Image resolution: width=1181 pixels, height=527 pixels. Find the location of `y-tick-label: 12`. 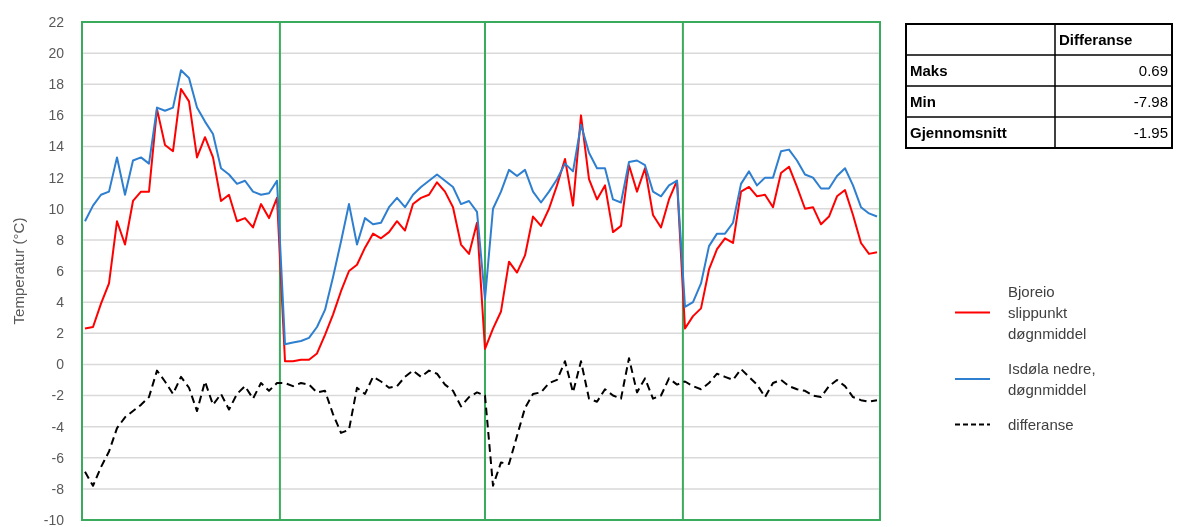

y-tick-label: 12 is located at coordinates (56, 177).